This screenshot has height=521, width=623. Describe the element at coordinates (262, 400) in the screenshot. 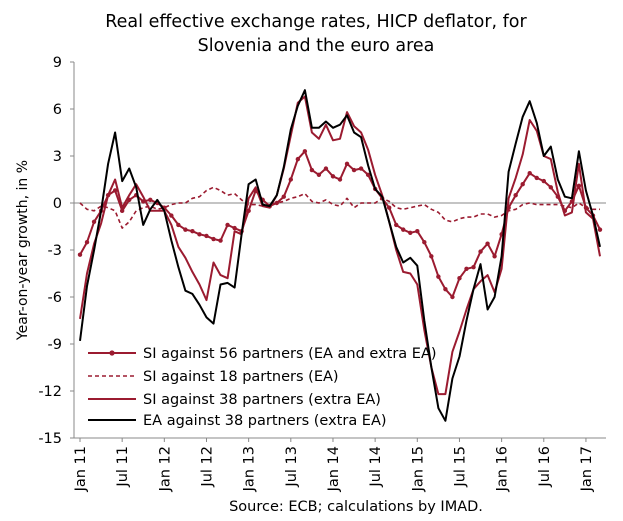

I see `legend-label: SI against 38 partners (extra EA)` at that location.